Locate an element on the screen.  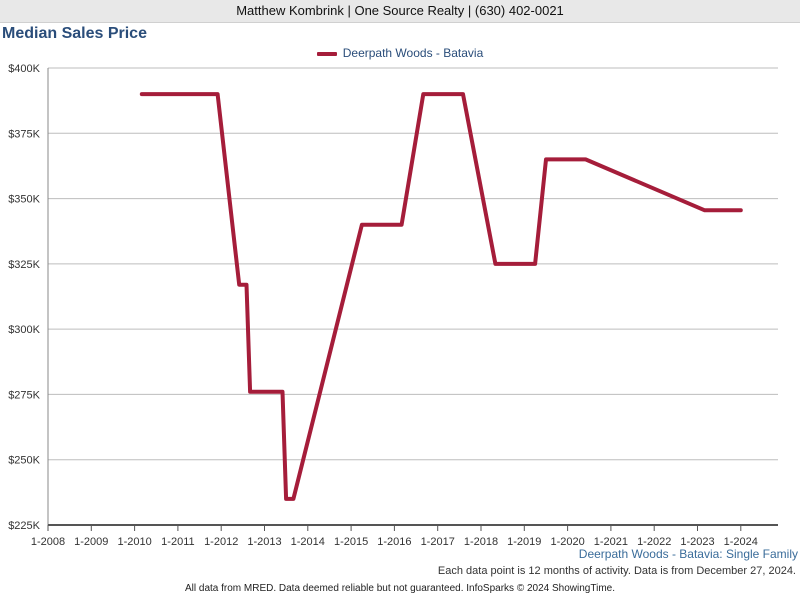
x-tick-label: 1-2019 is located at coordinates (524, 542).